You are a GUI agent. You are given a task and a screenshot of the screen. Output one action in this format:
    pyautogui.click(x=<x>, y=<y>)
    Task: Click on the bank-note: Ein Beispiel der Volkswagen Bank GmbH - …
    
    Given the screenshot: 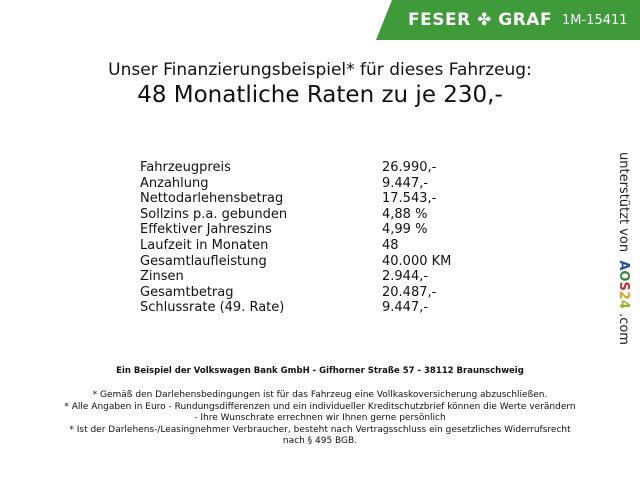 What is the action you would take?
    pyautogui.click(x=320, y=371)
    